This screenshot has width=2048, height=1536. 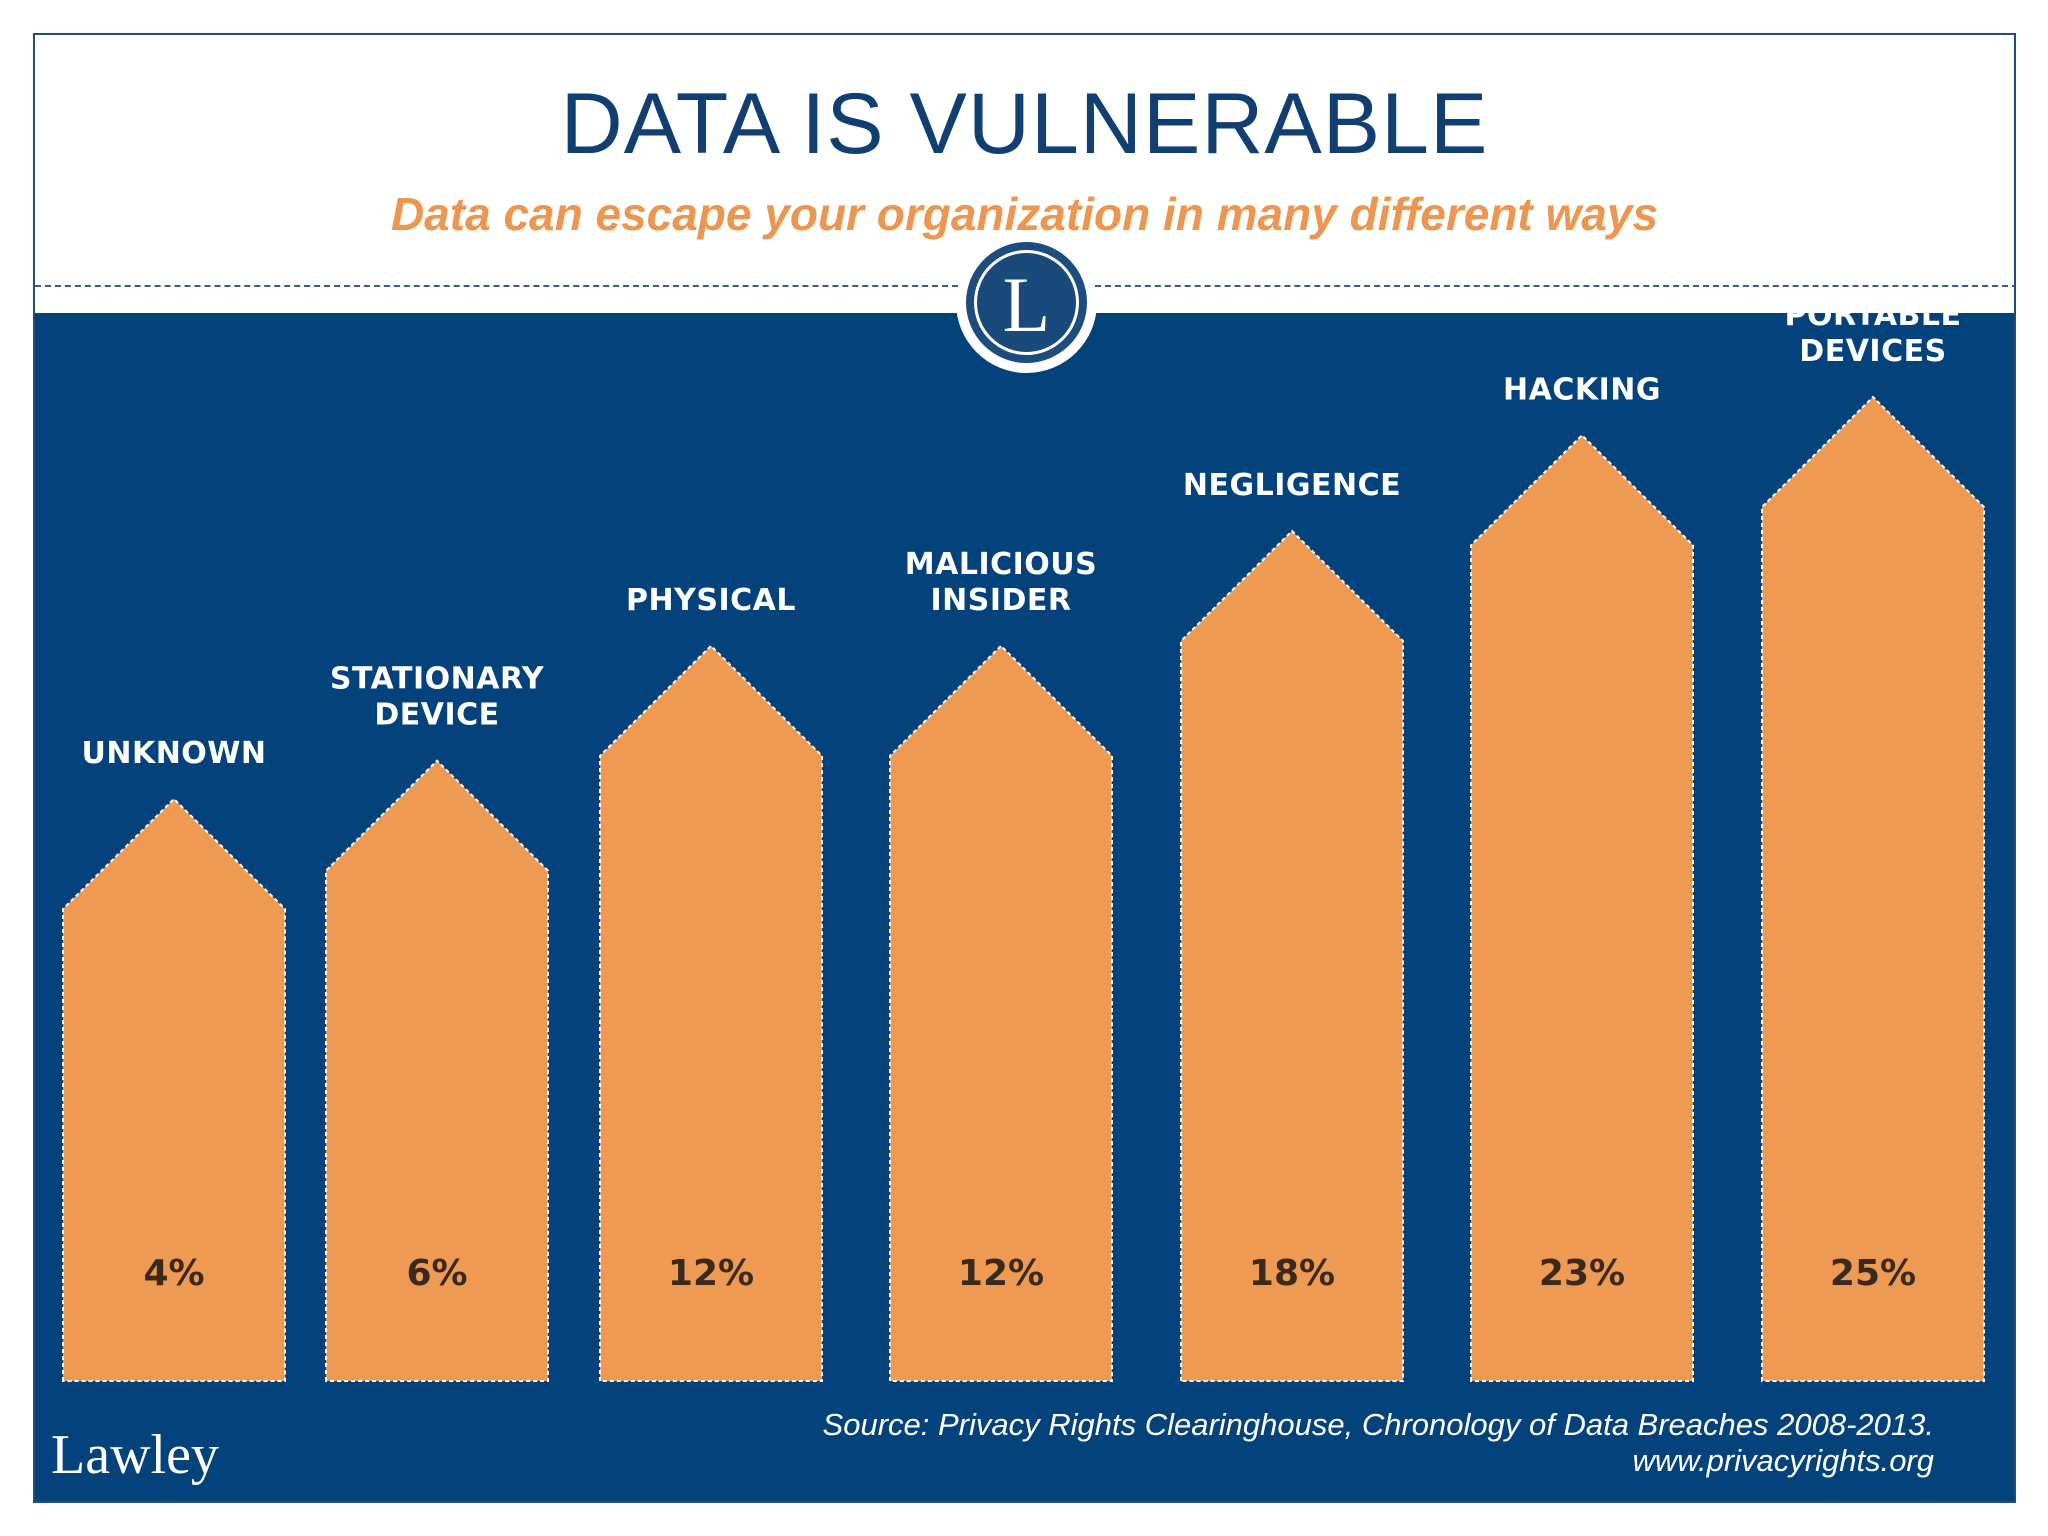 I want to click on value-label-1: 6%, so click(x=436, y=1273).